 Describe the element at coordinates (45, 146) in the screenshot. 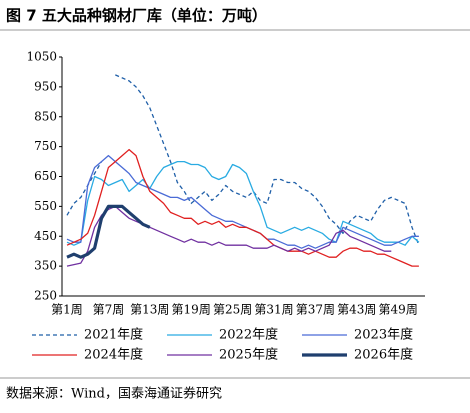

I see `y-tick-label: 750` at that location.